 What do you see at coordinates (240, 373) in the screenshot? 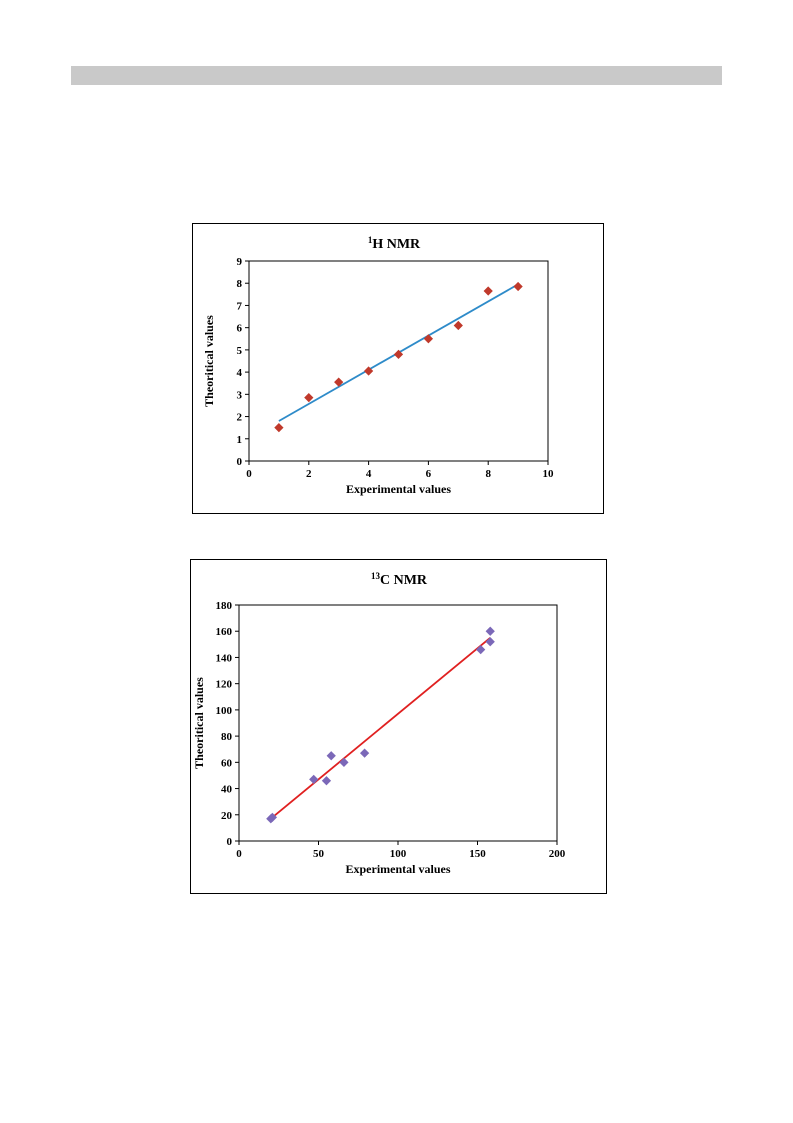
I see `y-tick-label: 4` at bounding box center [240, 373].